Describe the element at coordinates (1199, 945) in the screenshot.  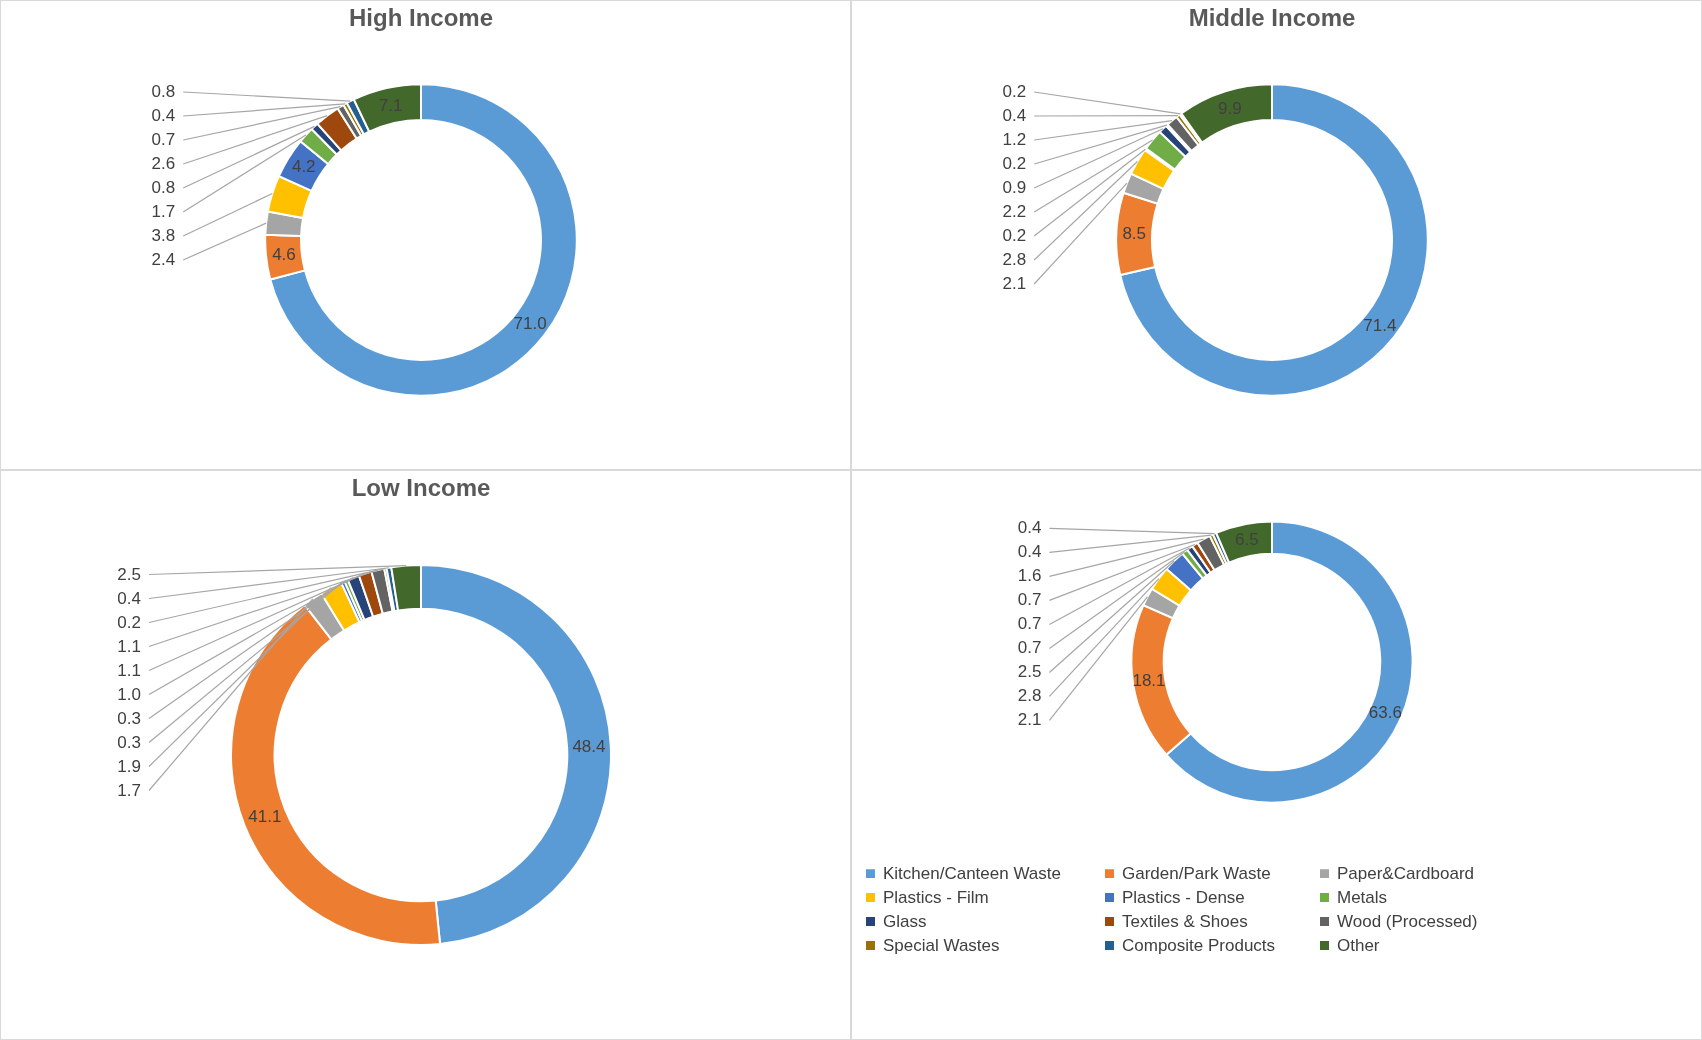
I see `legend-label: Composite Products` at that location.